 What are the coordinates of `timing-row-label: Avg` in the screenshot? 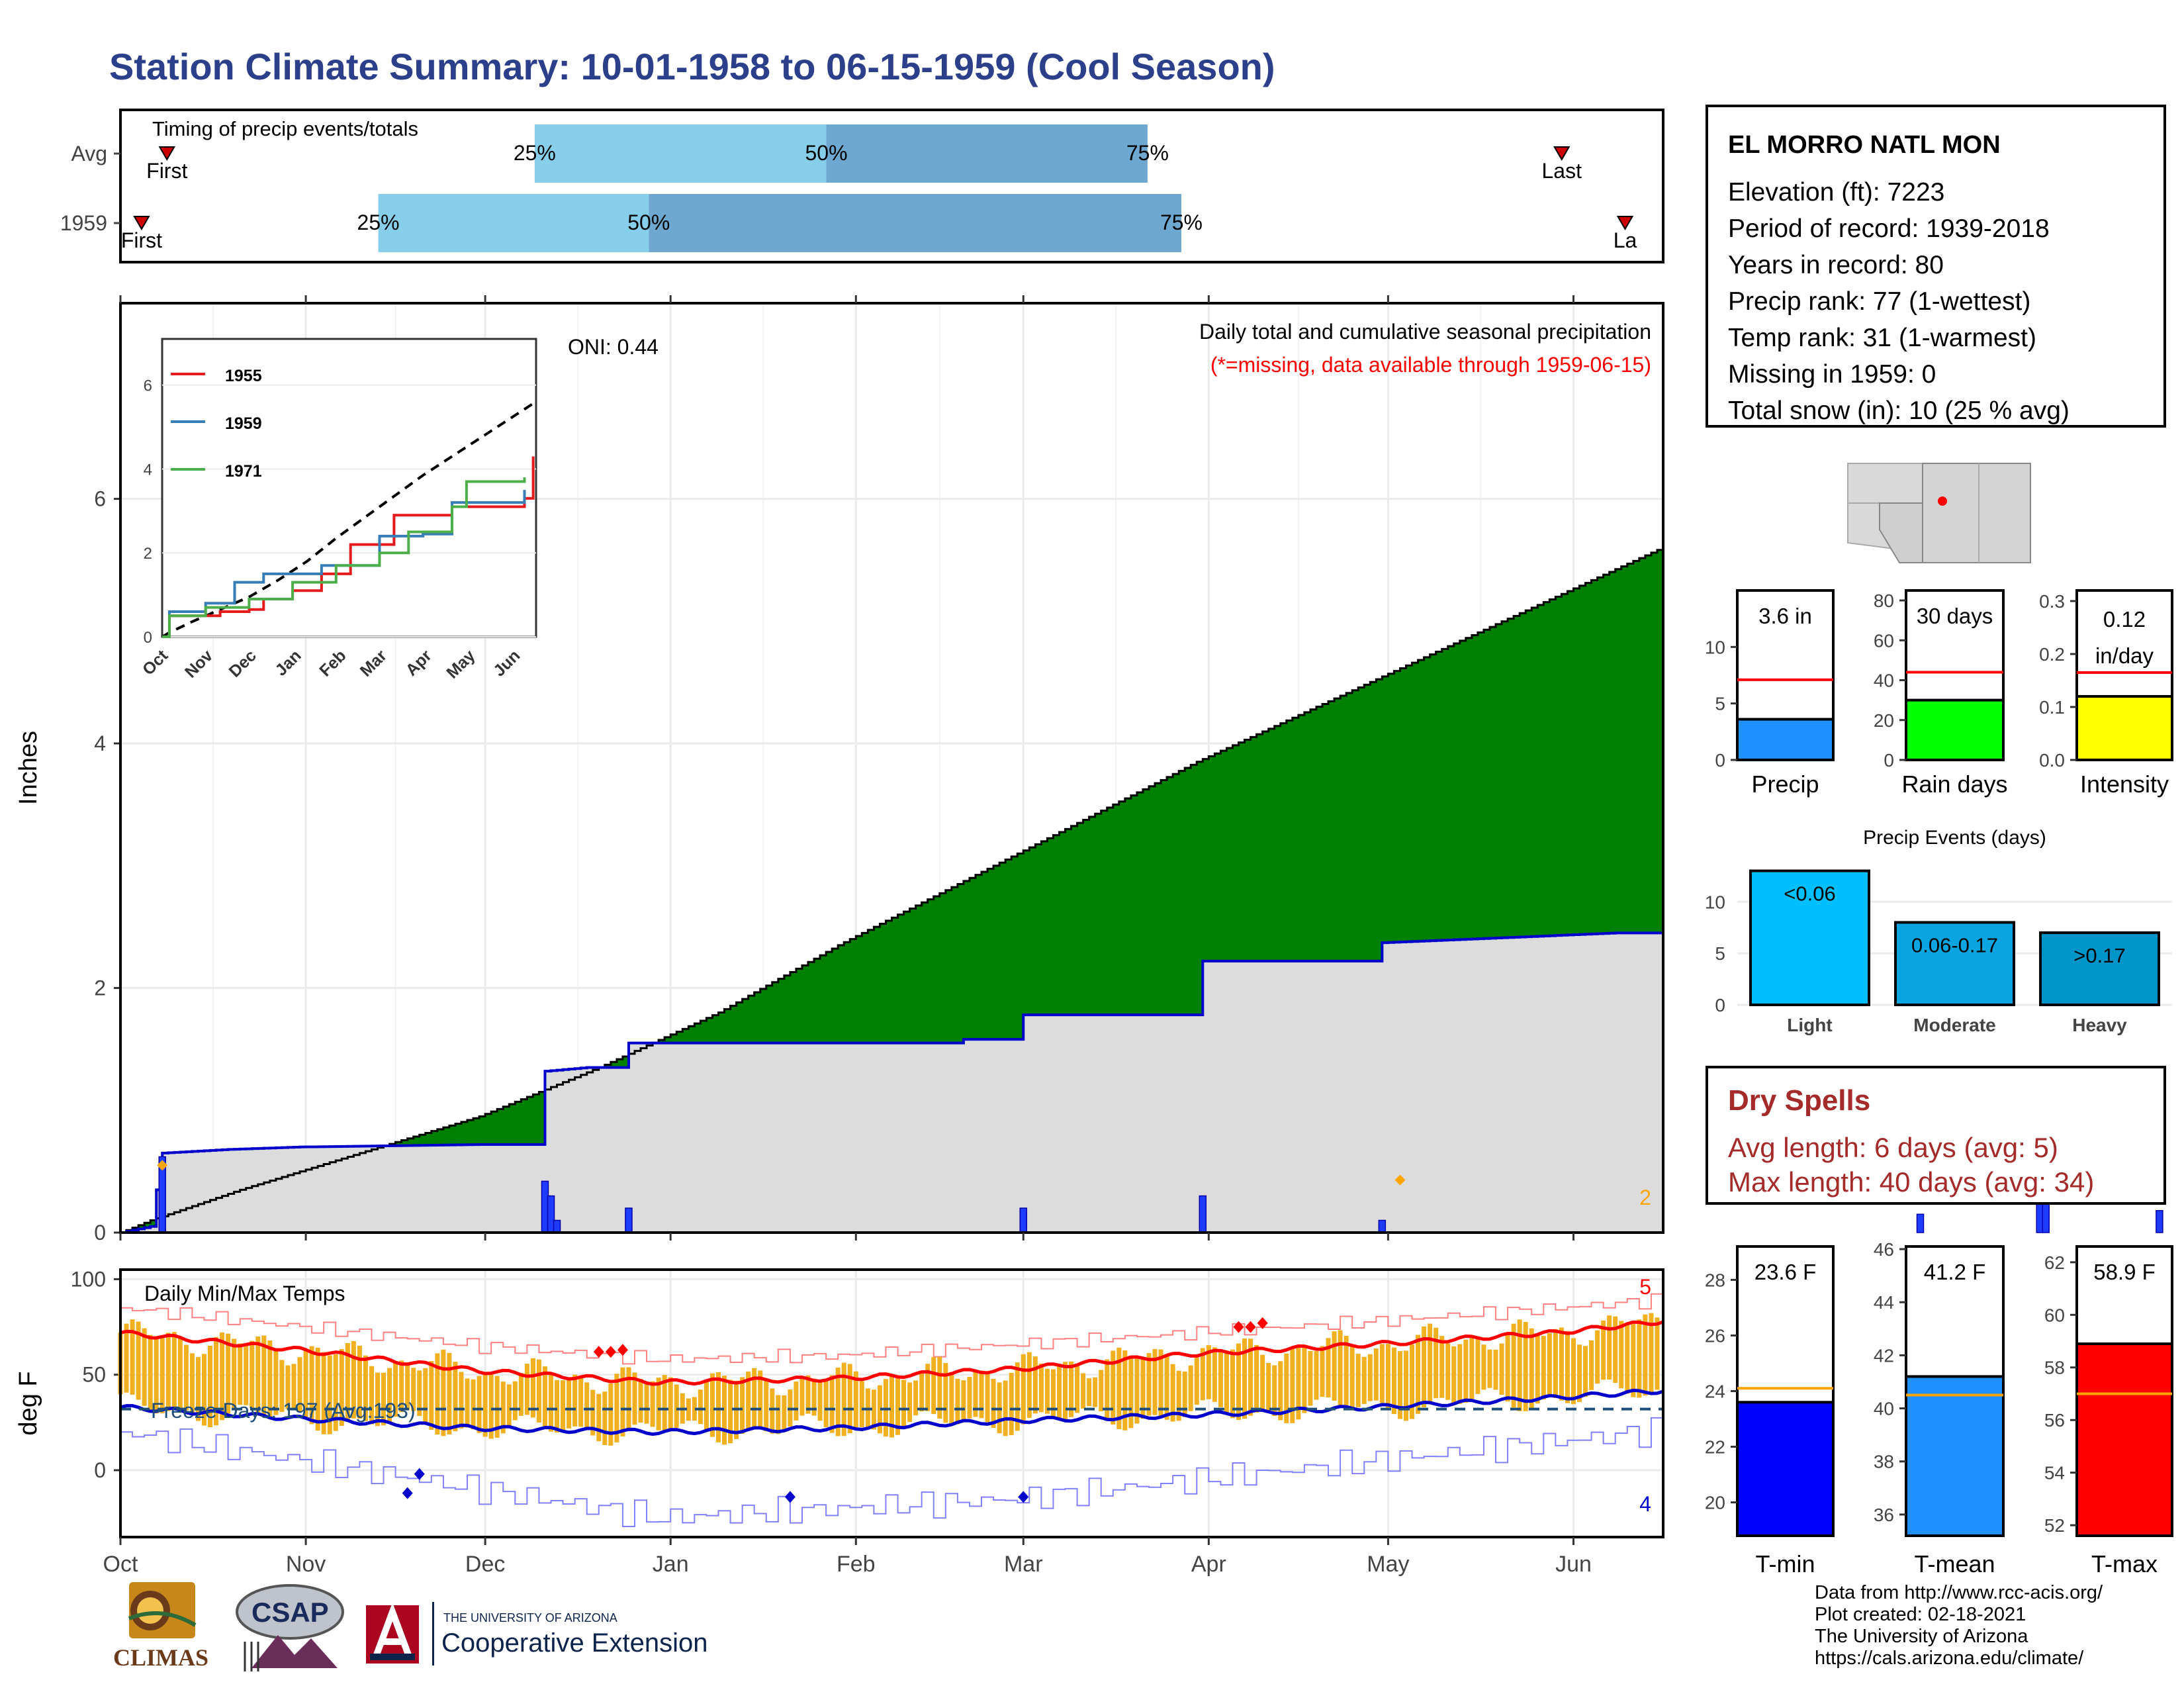 It's located at (89, 153).